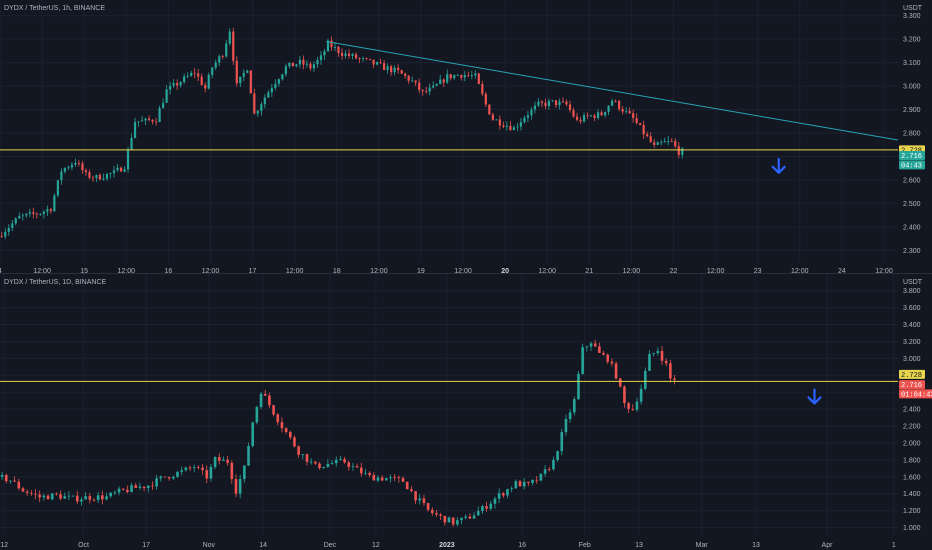 The width and height of the screenshot is (932, 550). I want to click on x-tick-label: 21, so click(589, 271).